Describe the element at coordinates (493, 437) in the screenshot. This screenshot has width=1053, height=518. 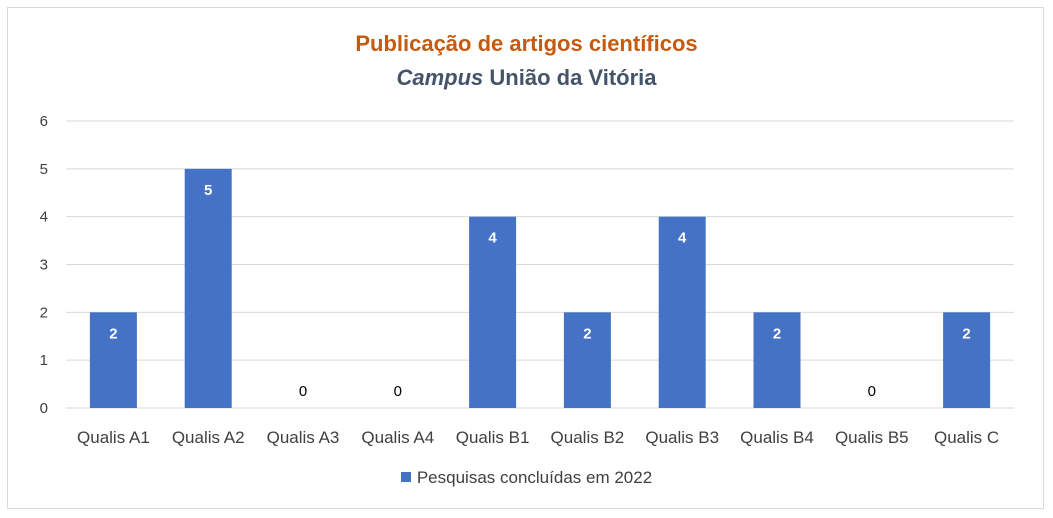
I see `x-tick-label: Qualis B1` at that location.